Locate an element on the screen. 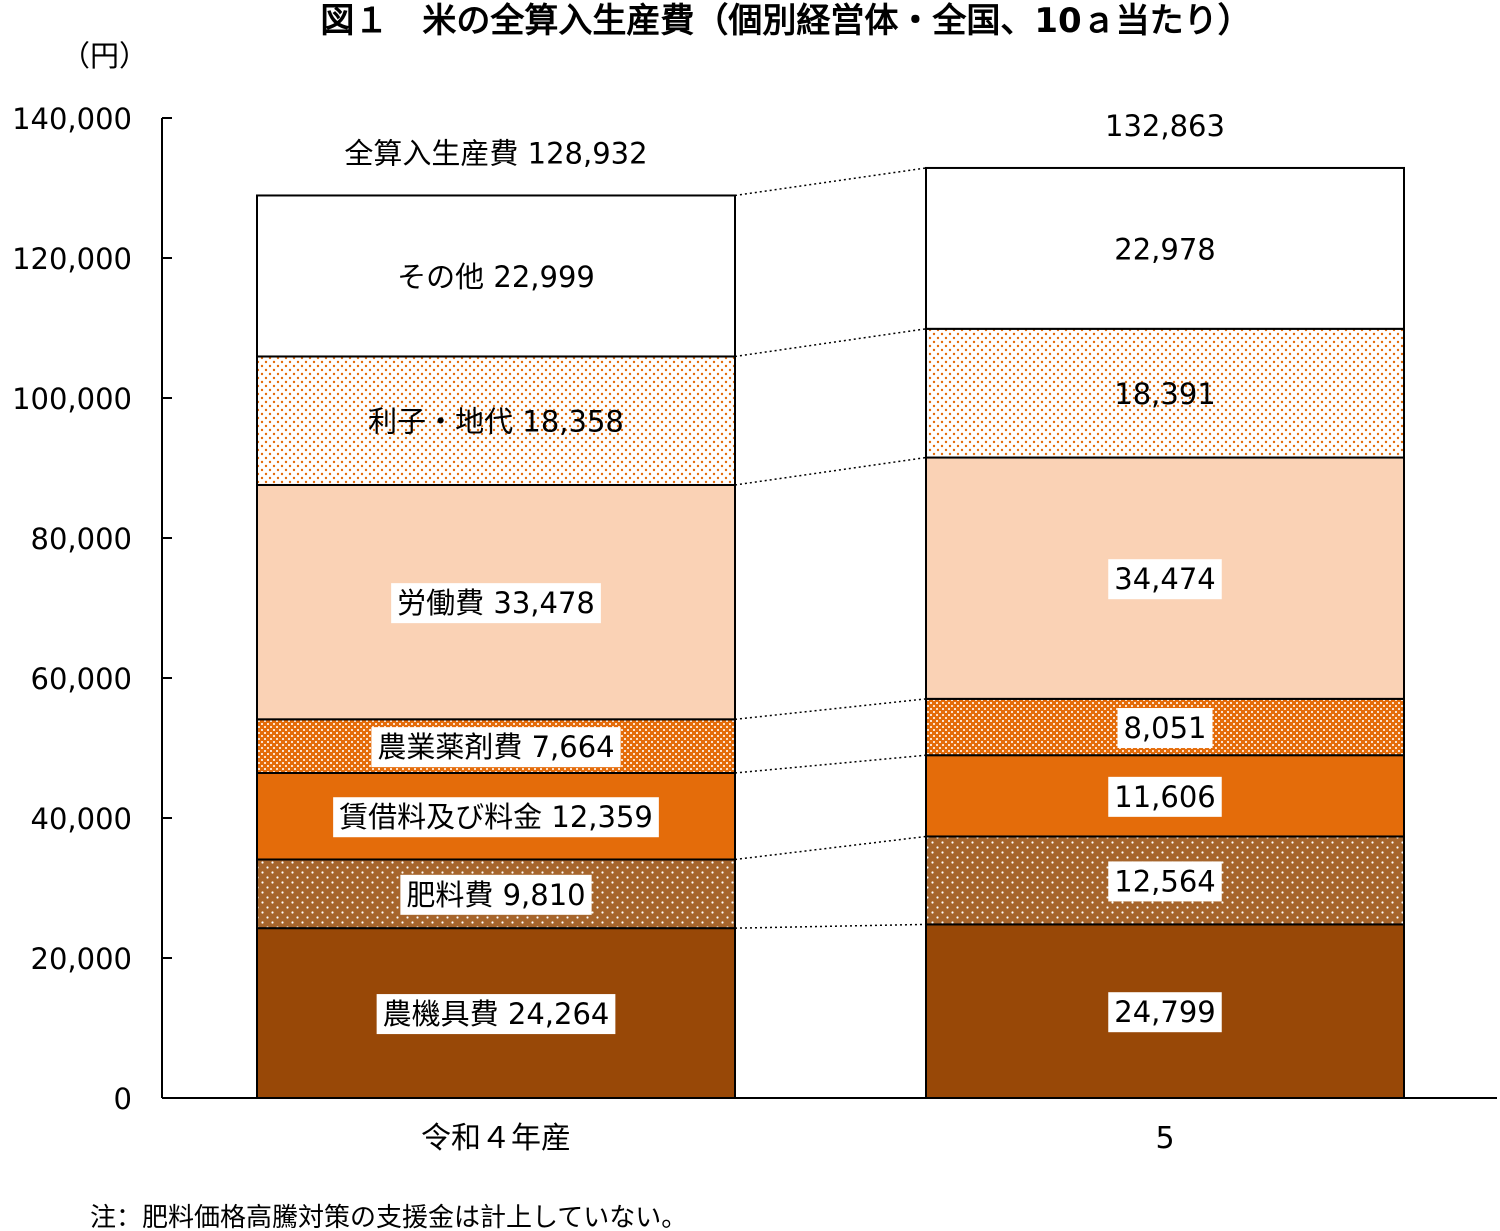 The height and width of the screenshot is (1231, 1500). series-name: 労働費 is located at coordinates (440, 603).